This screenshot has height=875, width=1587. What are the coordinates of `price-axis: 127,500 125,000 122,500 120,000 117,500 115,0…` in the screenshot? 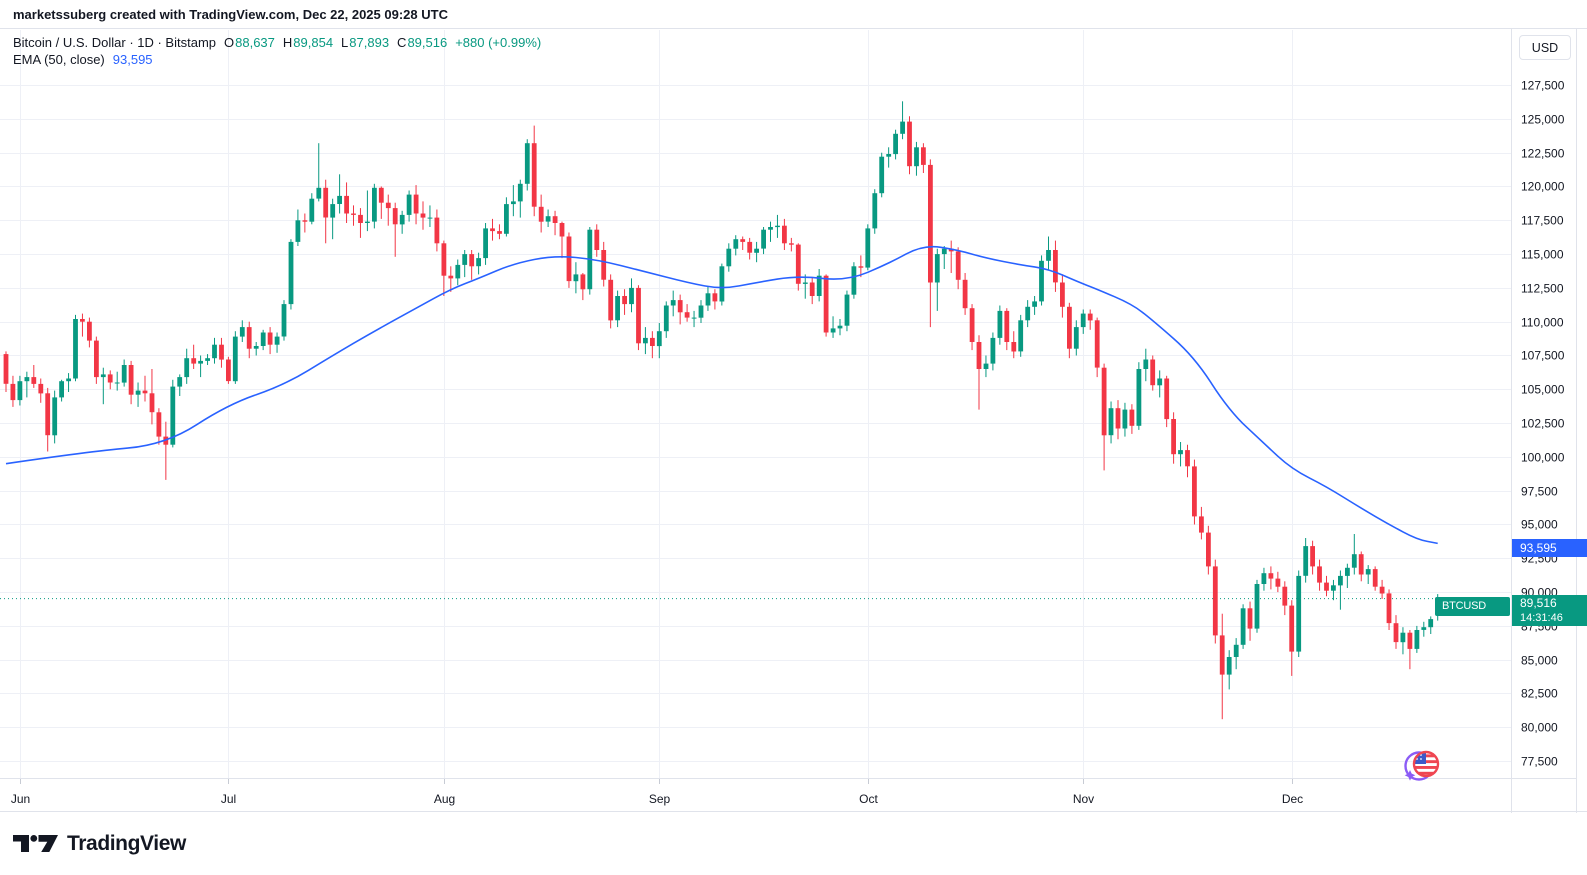 It's located at (1543, 424).